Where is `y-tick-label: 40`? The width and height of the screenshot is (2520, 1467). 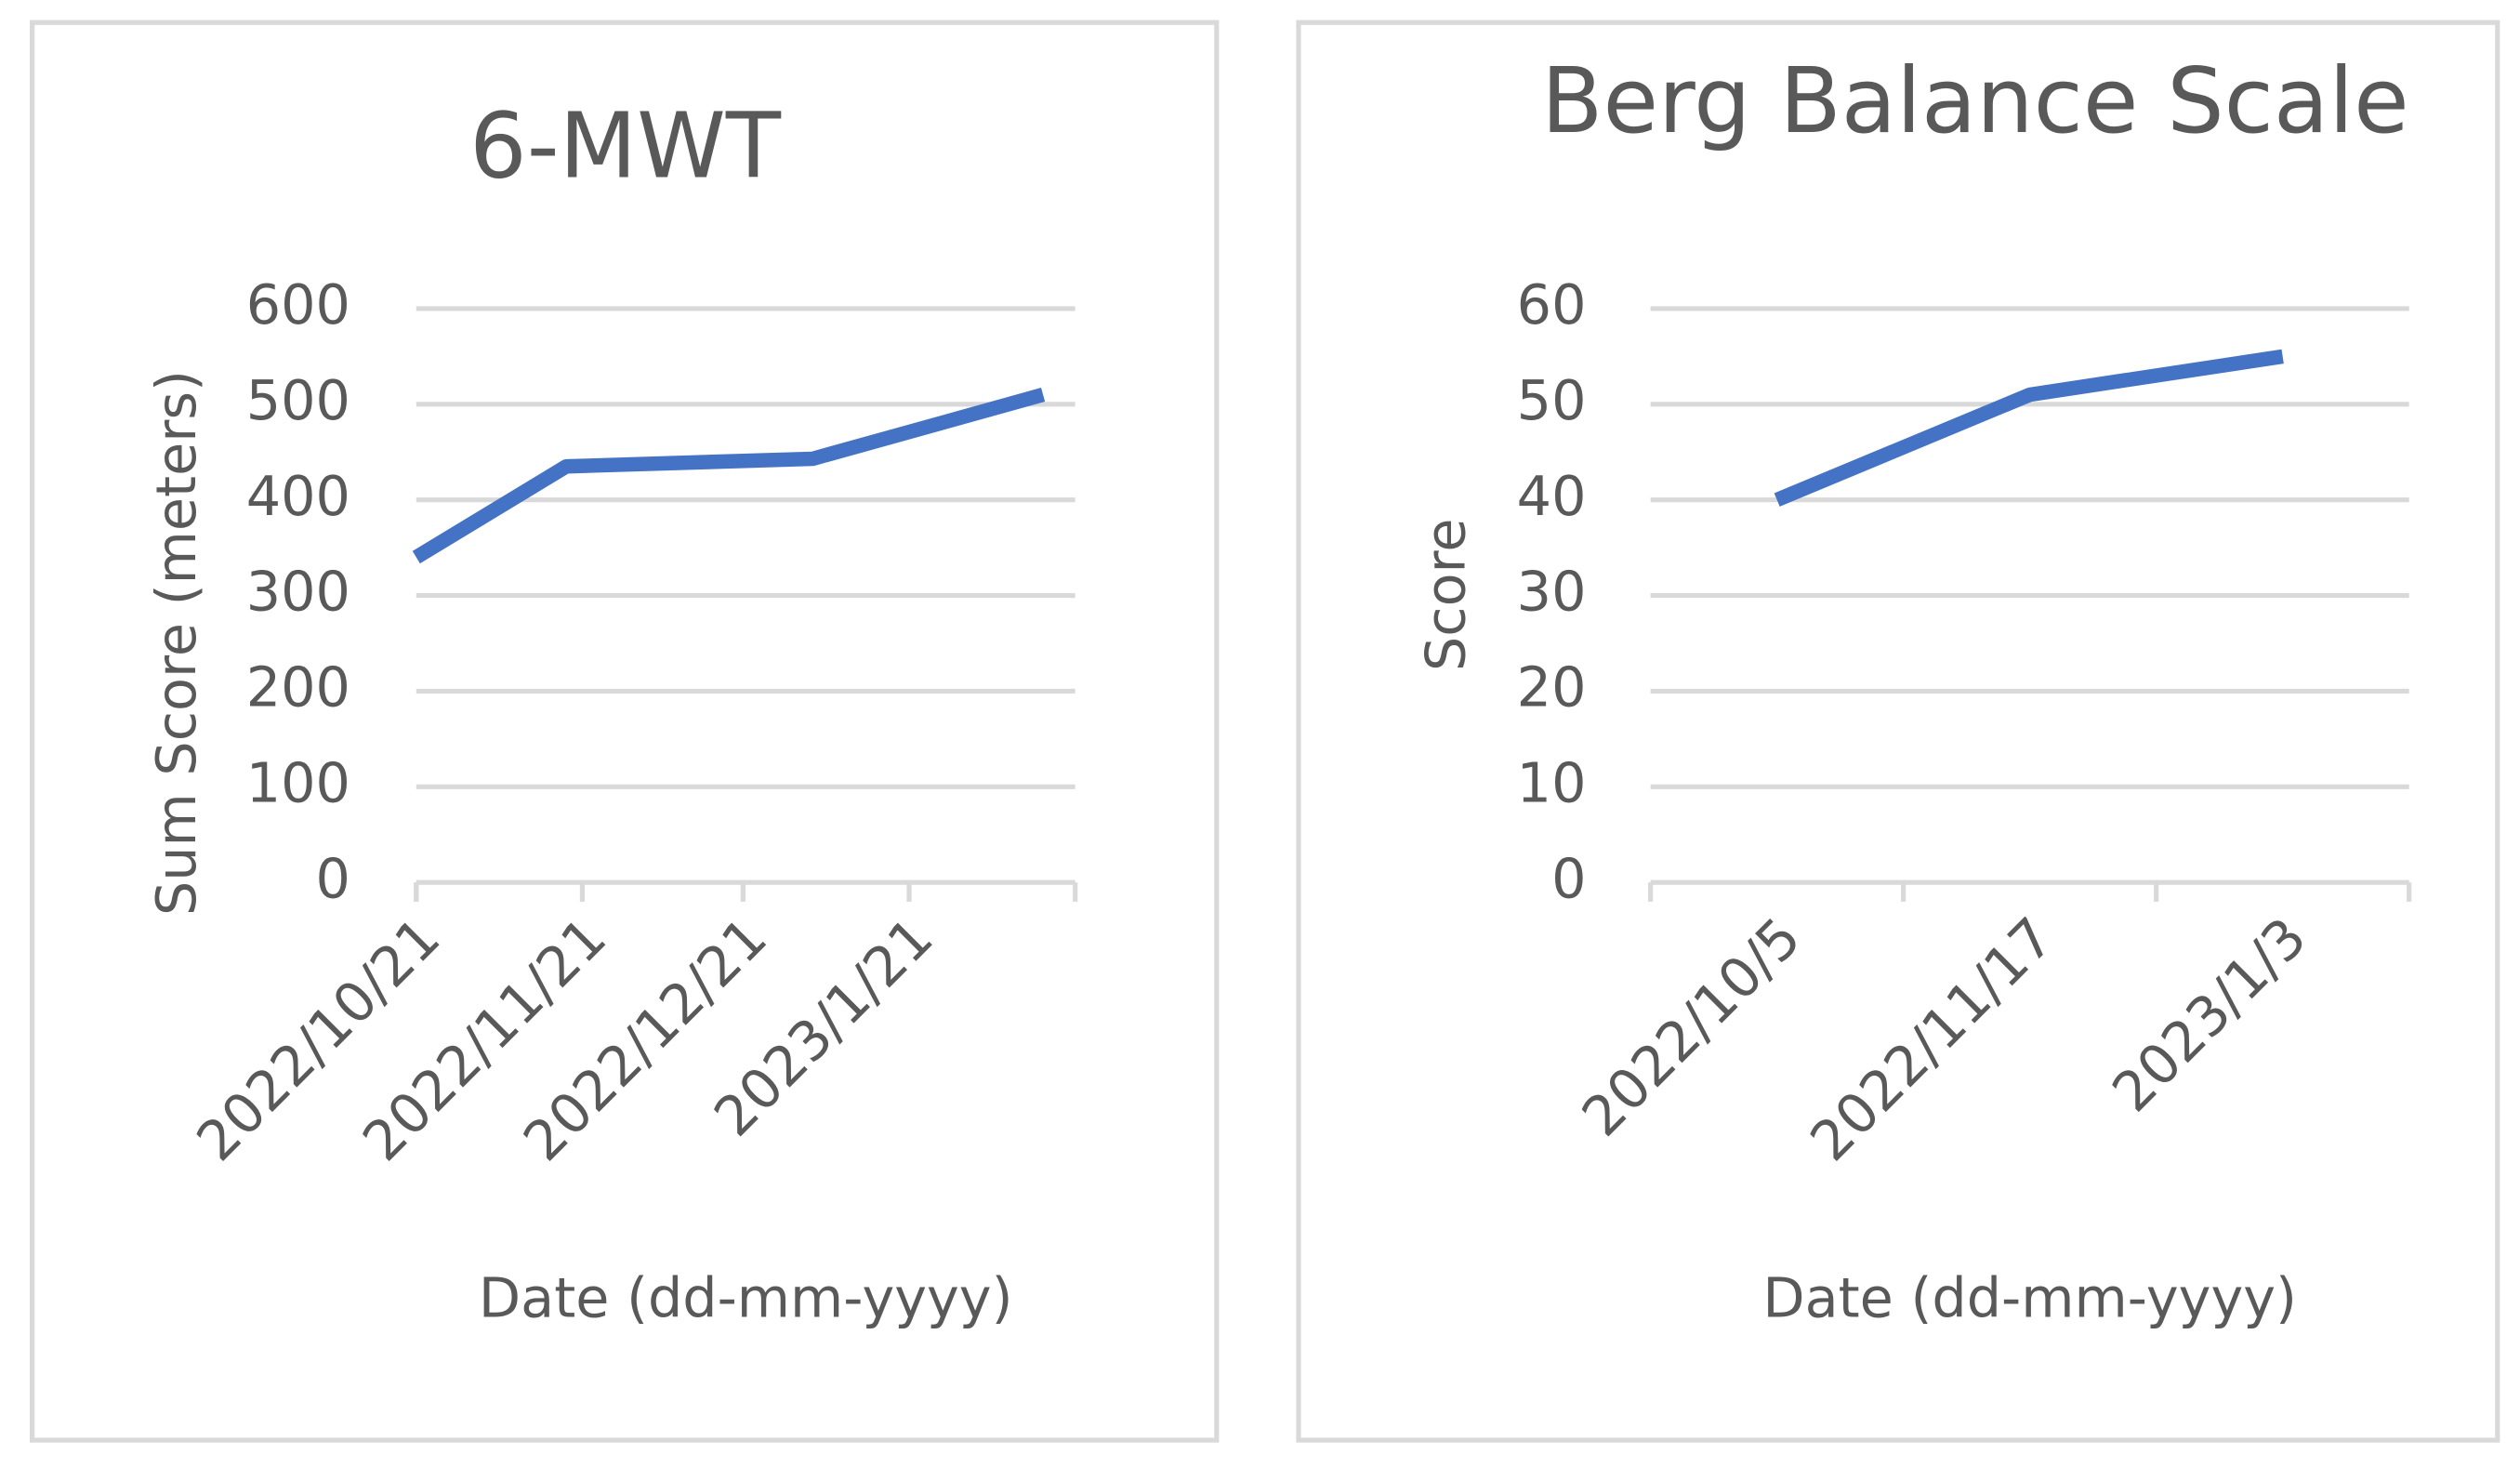
y-tick-label: 40 is located at coordinates (1552, 496).